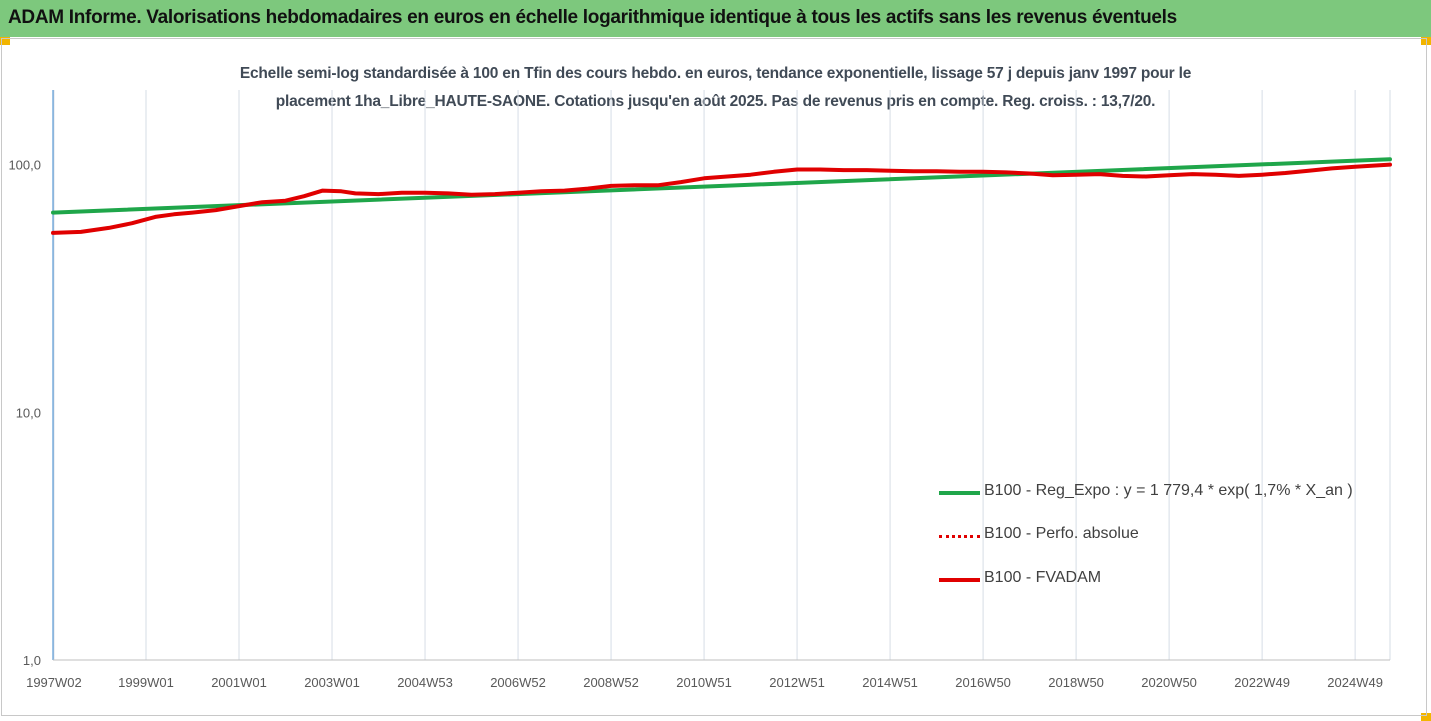 This screenshot has width=1431, height=721. Describe the element at coordinates (1426, 717) in the screenshot. I see `corner-marker-bottom-right` at that location.